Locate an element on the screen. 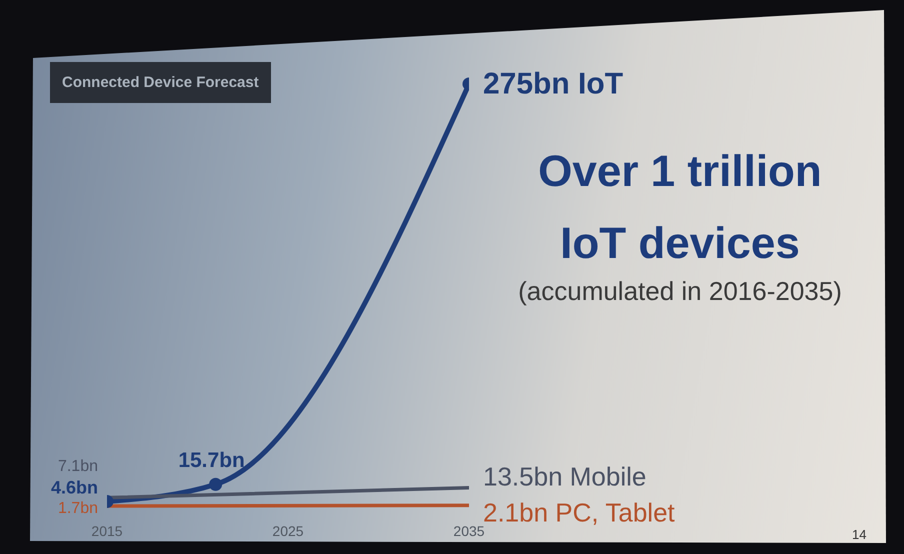 Image resolution: width=904 pixels, height=554 pixels. text: 13.5bn Mobile is located at coordinates (564, 477).